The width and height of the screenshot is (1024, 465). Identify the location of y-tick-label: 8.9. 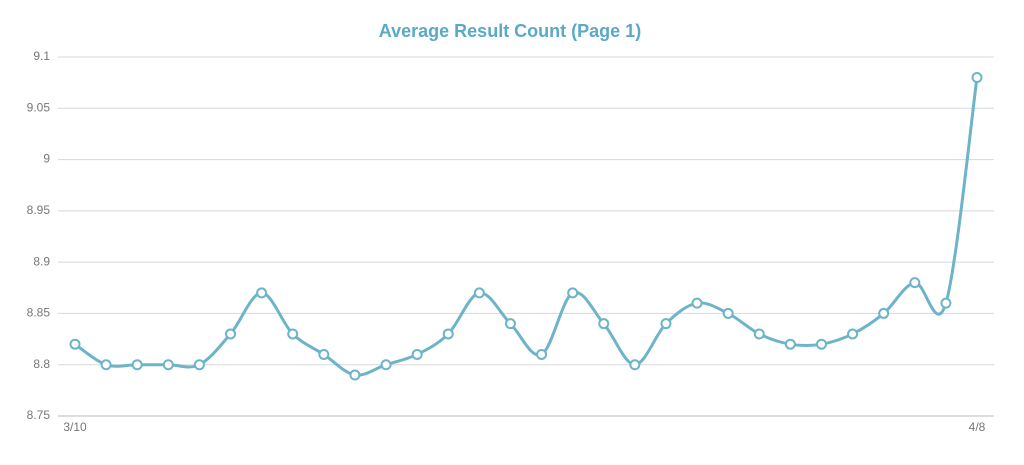
(41, 261).